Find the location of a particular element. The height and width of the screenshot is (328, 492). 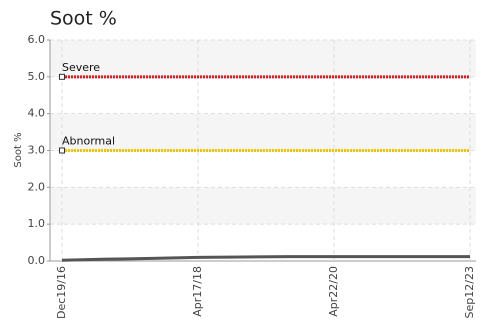

y-tick-label: 4.0 is located at coordinates (37, 113).